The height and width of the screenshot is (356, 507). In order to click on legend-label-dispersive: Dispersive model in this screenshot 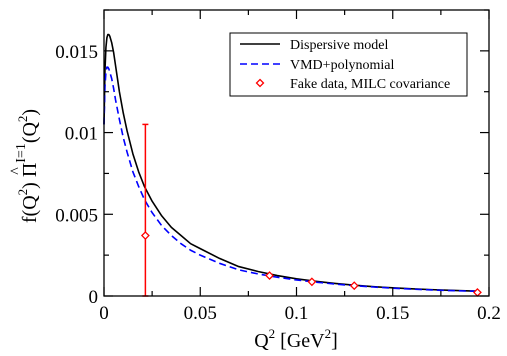, I will do `click(339, 45)`.